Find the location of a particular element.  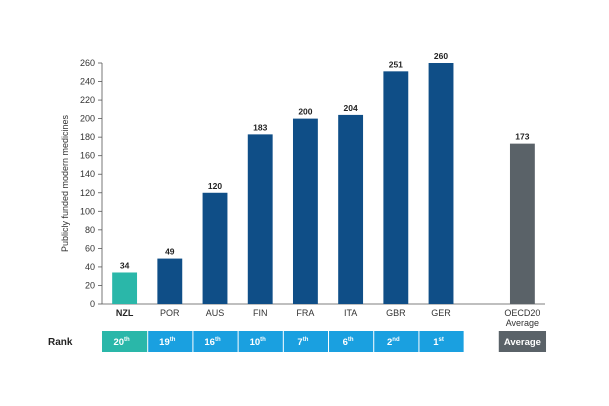

x-tick-label: Average is located at coordinates (522, 323).